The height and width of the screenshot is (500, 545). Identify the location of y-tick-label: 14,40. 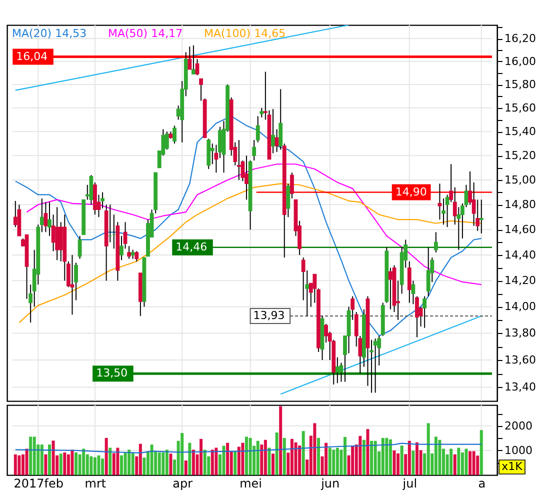
(520, 255).